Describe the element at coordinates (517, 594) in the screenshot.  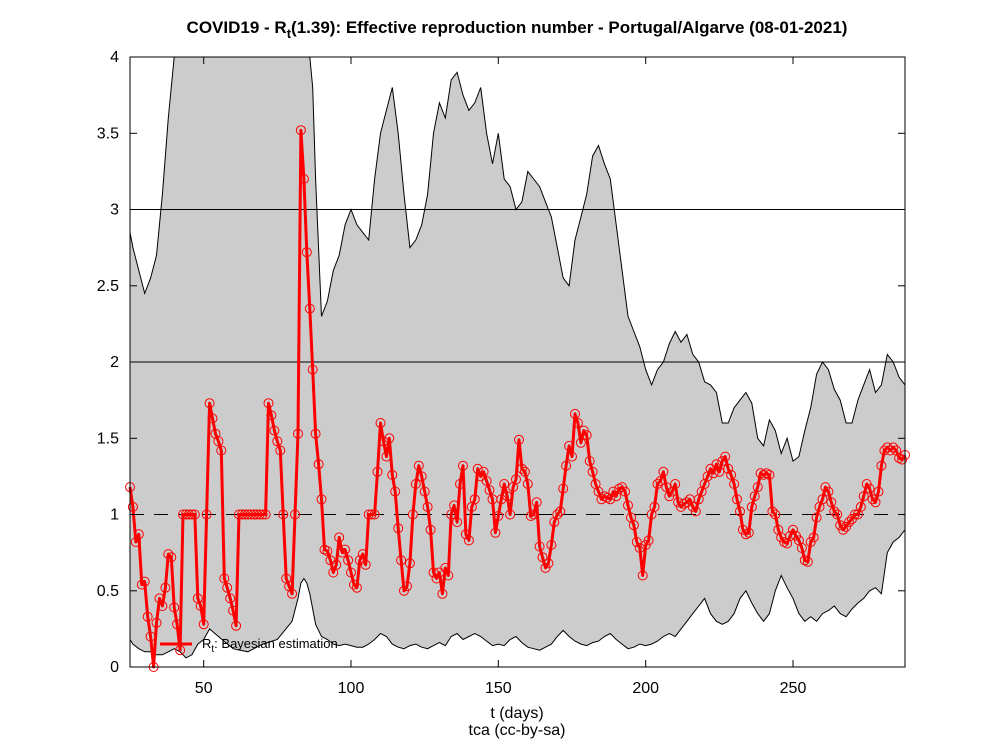
I see `band-lower-edge` at that location.